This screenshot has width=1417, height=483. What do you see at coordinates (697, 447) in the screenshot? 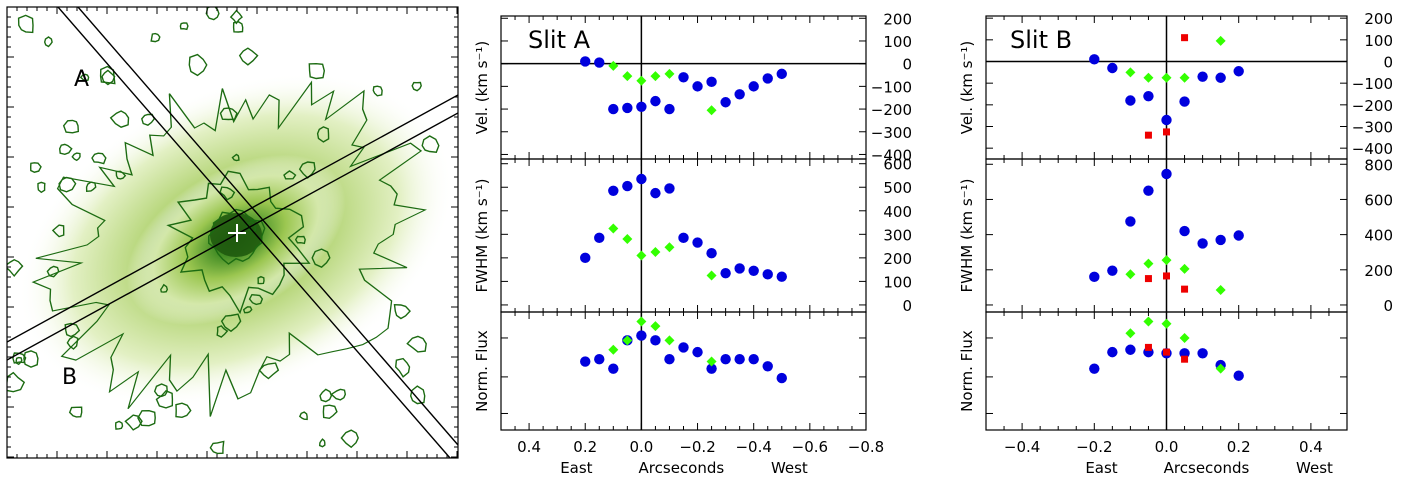
I see `x-tick-label: −0.2` at bounding box center [697, 447].